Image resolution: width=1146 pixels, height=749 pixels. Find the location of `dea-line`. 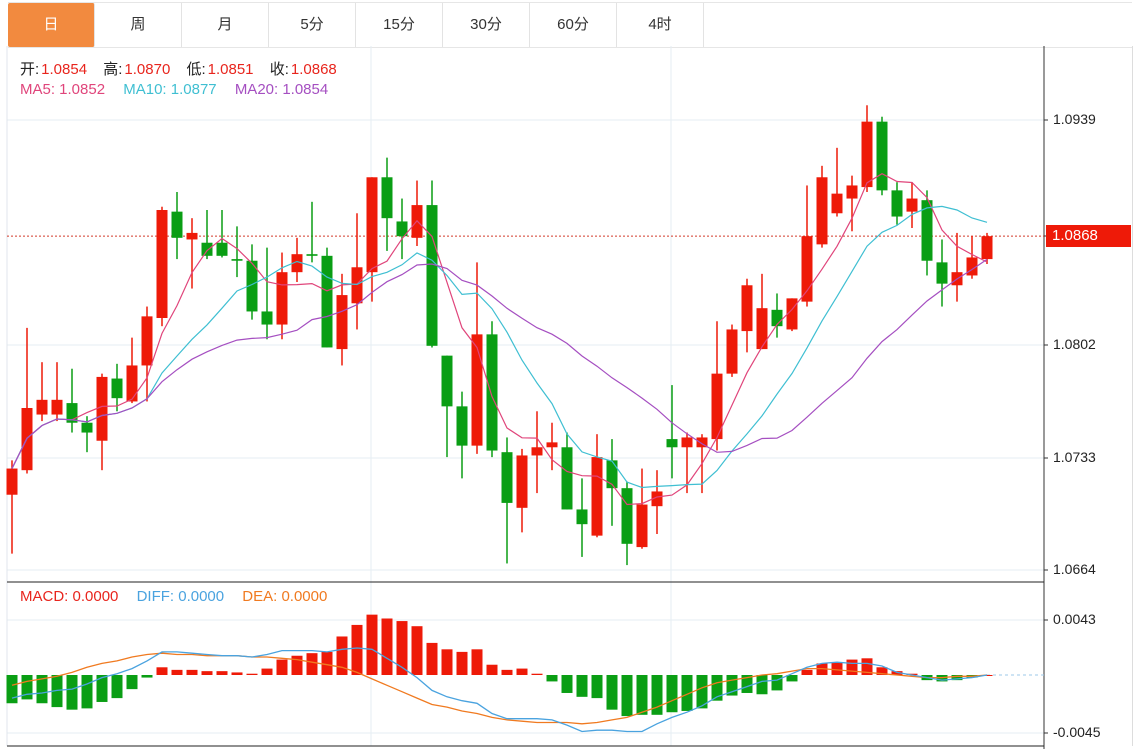

dea-line is located at coordinates (499, 688).